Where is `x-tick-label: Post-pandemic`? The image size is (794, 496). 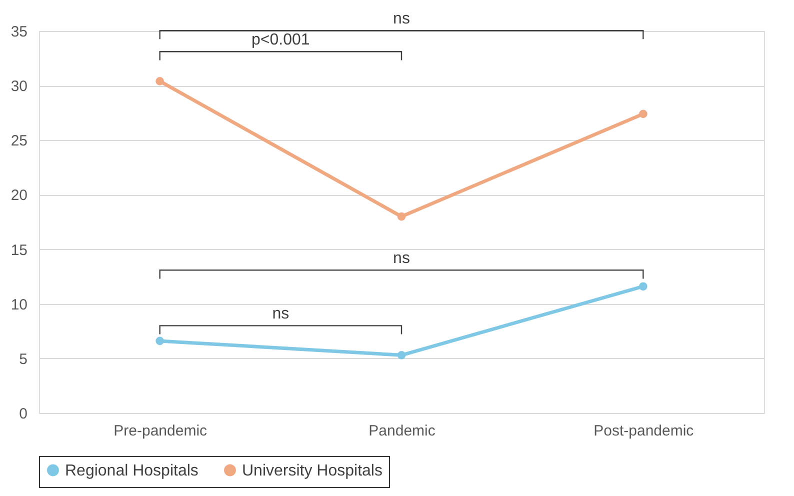
x-tick-label: Post-pandemic is located at coordinates (644, 431).